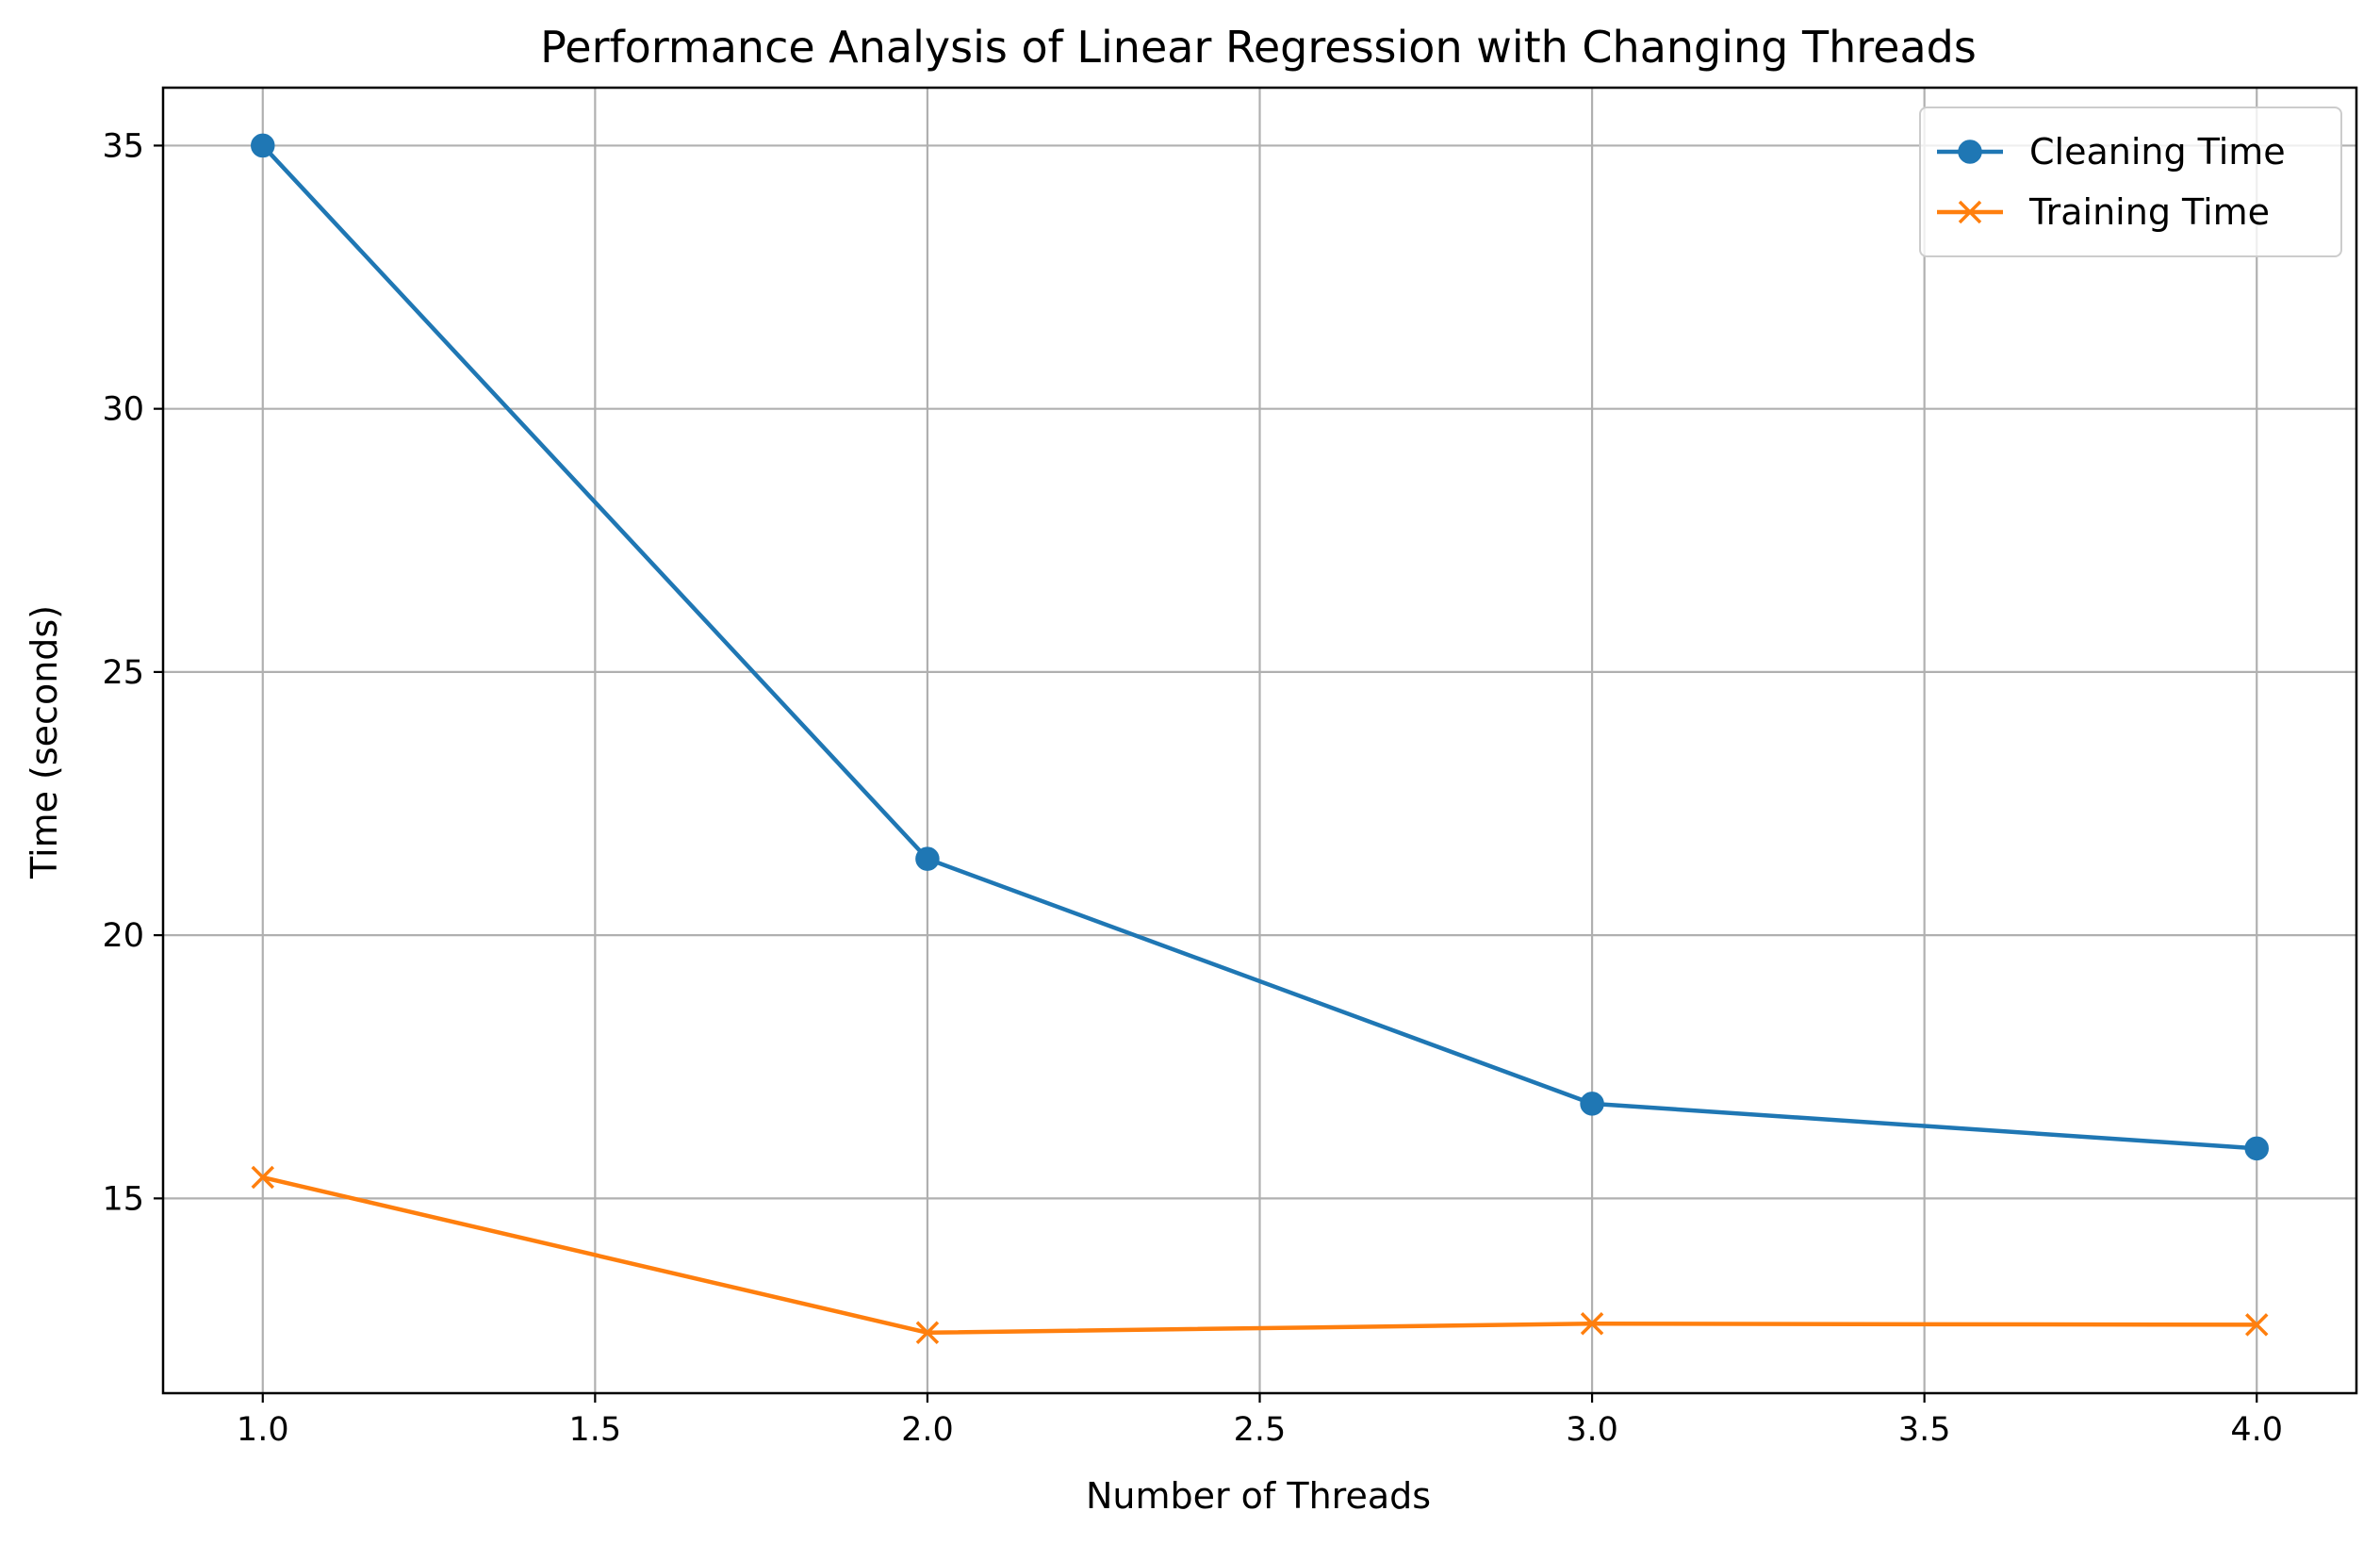 The width and height of the screenshot is (2380, 1544). I want to click on y-tick-label: 35, so click(123, 146).